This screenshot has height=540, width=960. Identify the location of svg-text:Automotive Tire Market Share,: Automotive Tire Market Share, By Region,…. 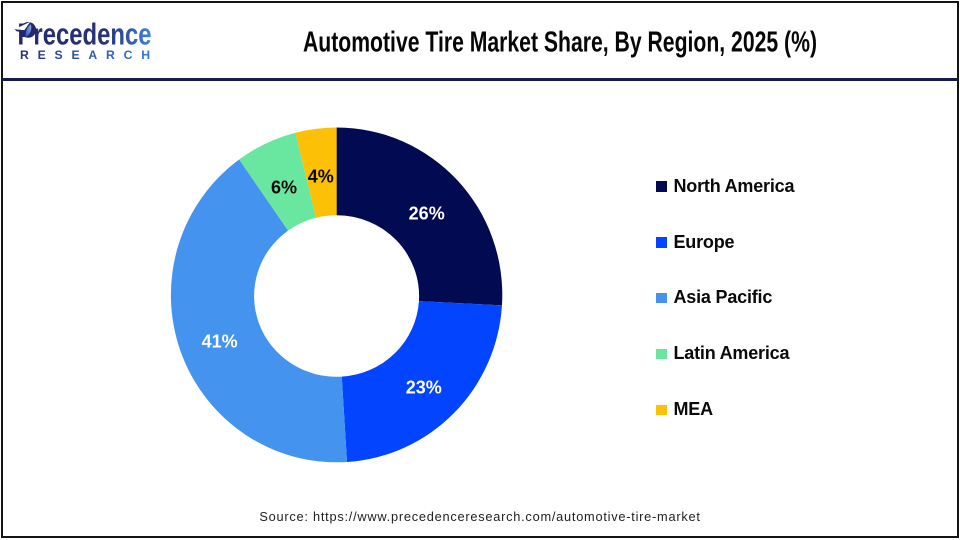
(560, 43).